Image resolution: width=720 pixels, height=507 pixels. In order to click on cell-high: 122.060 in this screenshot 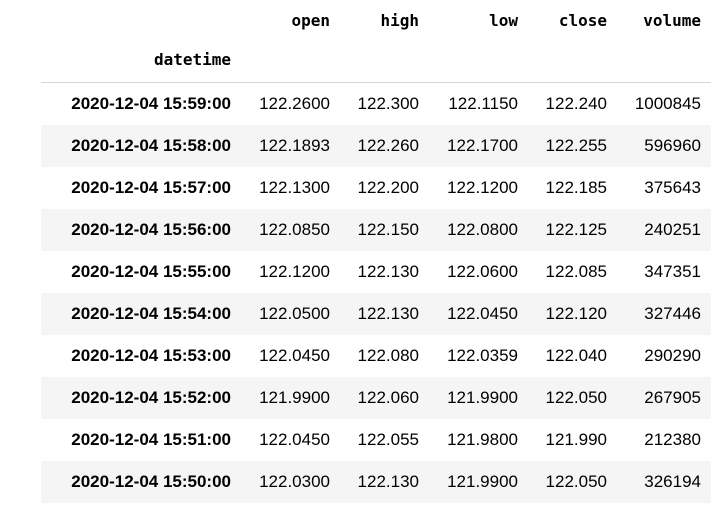, I will do `click(388, 397)`.